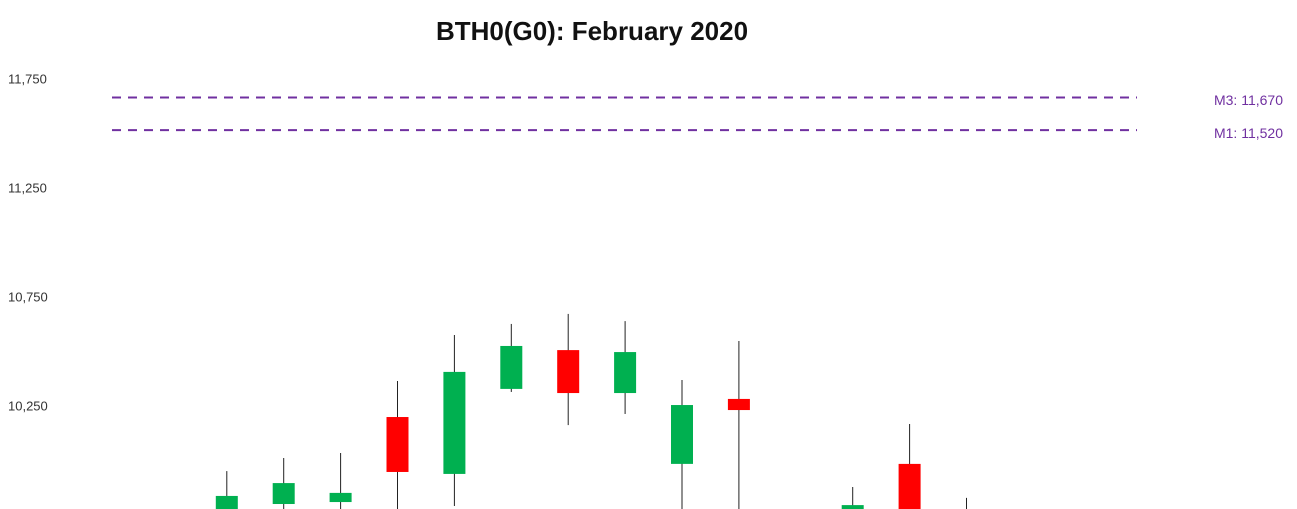 Image resolution: width=1297 pixels, height=509 pixels. Describe the element at coordinates (28, 405) in the screenshot. I see `y-tick-label: 10,250` at that location.